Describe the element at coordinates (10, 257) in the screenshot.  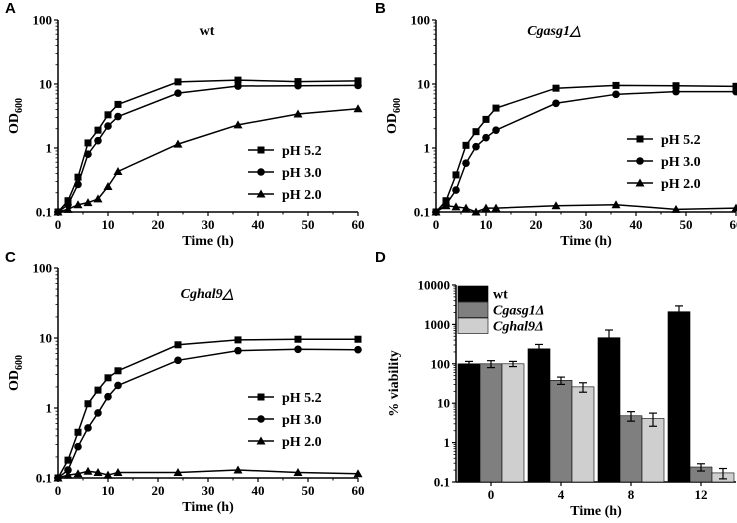
I see `panel-letter: C` at that location.